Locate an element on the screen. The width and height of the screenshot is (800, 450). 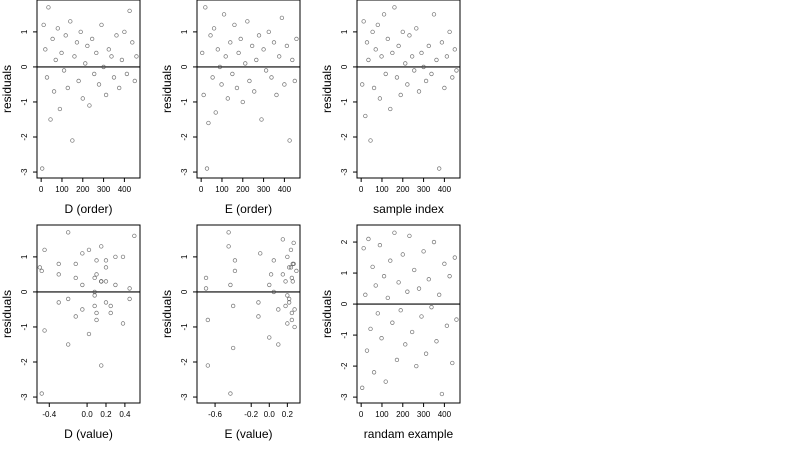
y-axis-label: residuals is located at coordinates (327, 314).